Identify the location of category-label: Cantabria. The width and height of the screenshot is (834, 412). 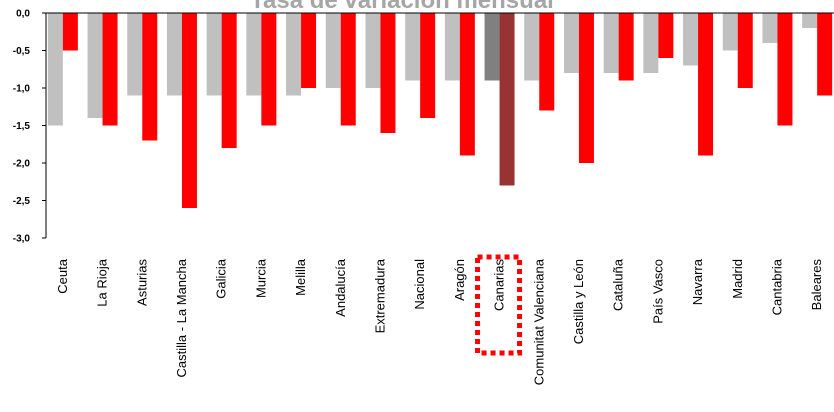
(776, 286).